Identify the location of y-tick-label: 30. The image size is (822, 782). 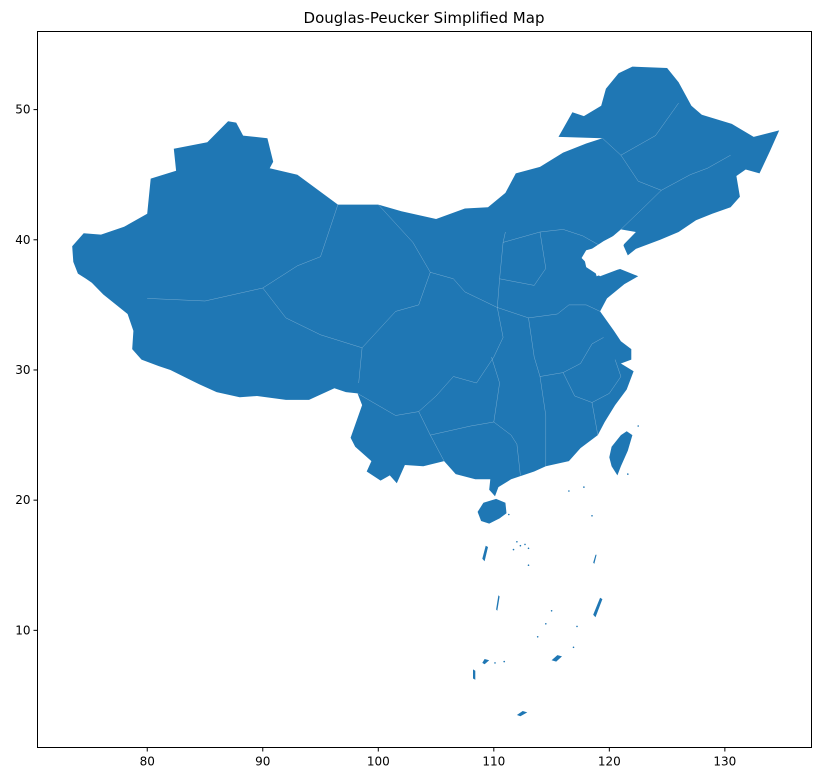
(22, 370).